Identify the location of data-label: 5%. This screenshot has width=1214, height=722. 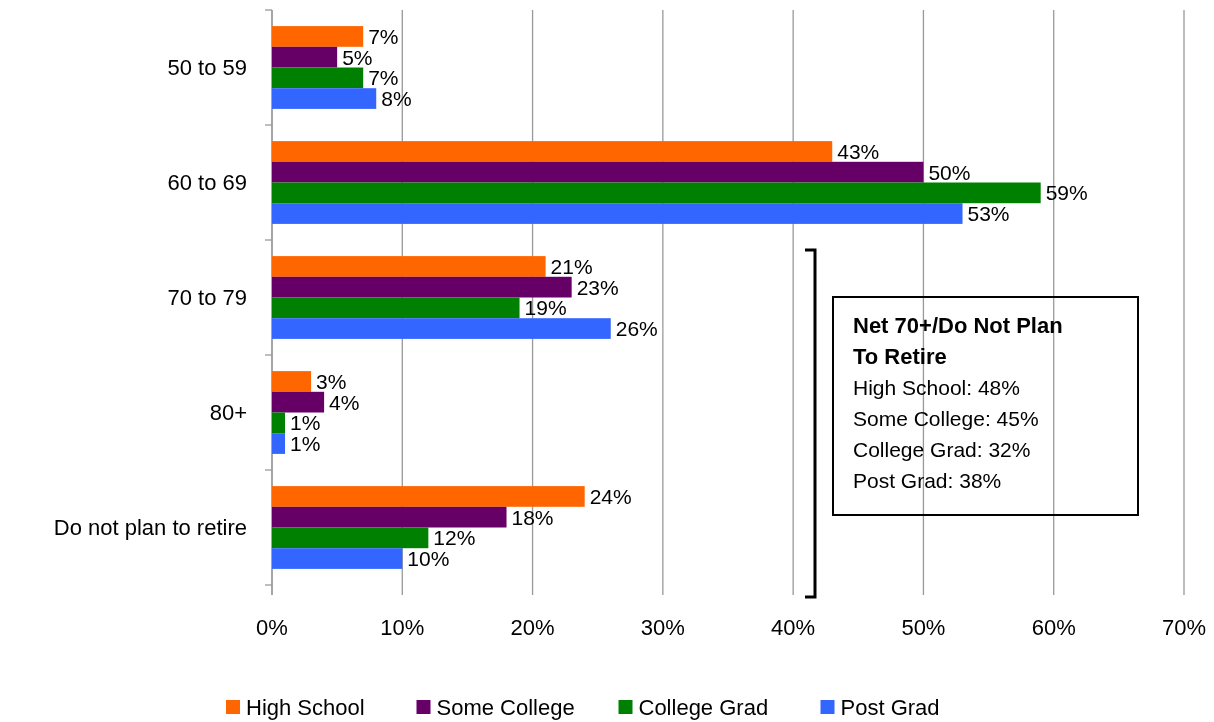
(357, 57).